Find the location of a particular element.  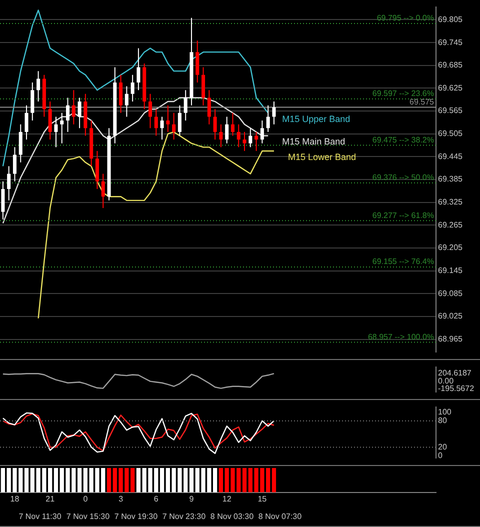

x-tick-label: 15 is located at coordinates (263, 499).